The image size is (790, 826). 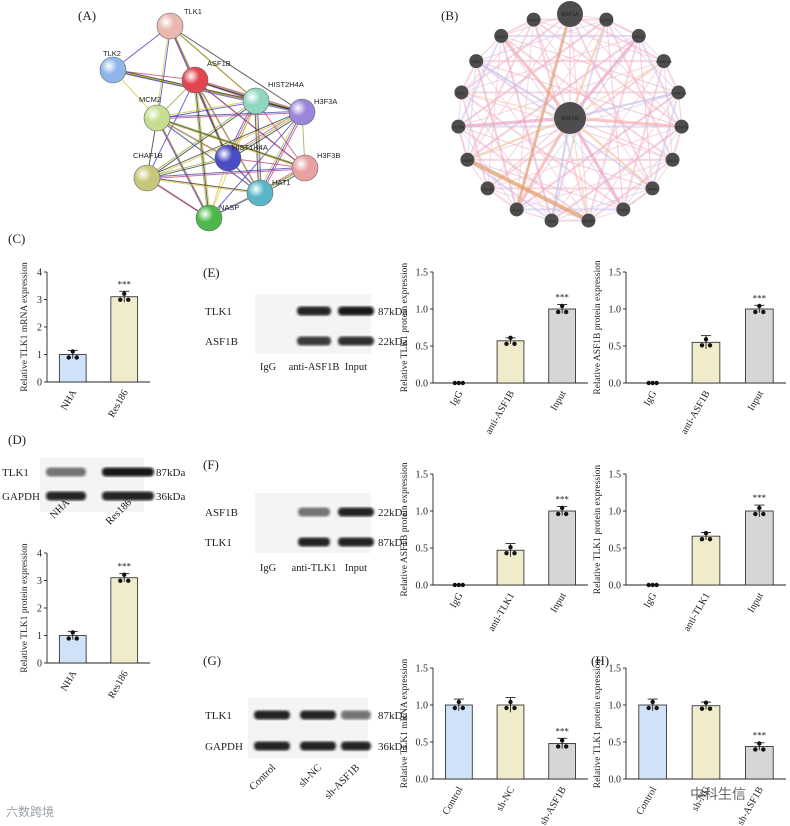 What do you see at coordinates (392, 513) in the screenshot?
I see `blot-mw-label: 22kDa` at bounding box center [392, 513].